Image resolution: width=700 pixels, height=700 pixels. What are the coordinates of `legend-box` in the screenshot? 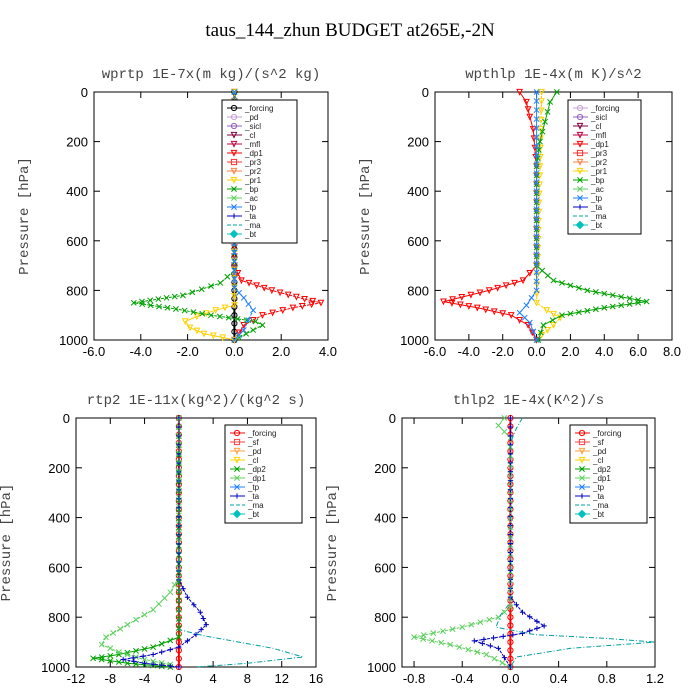 It's located at (263, 474).